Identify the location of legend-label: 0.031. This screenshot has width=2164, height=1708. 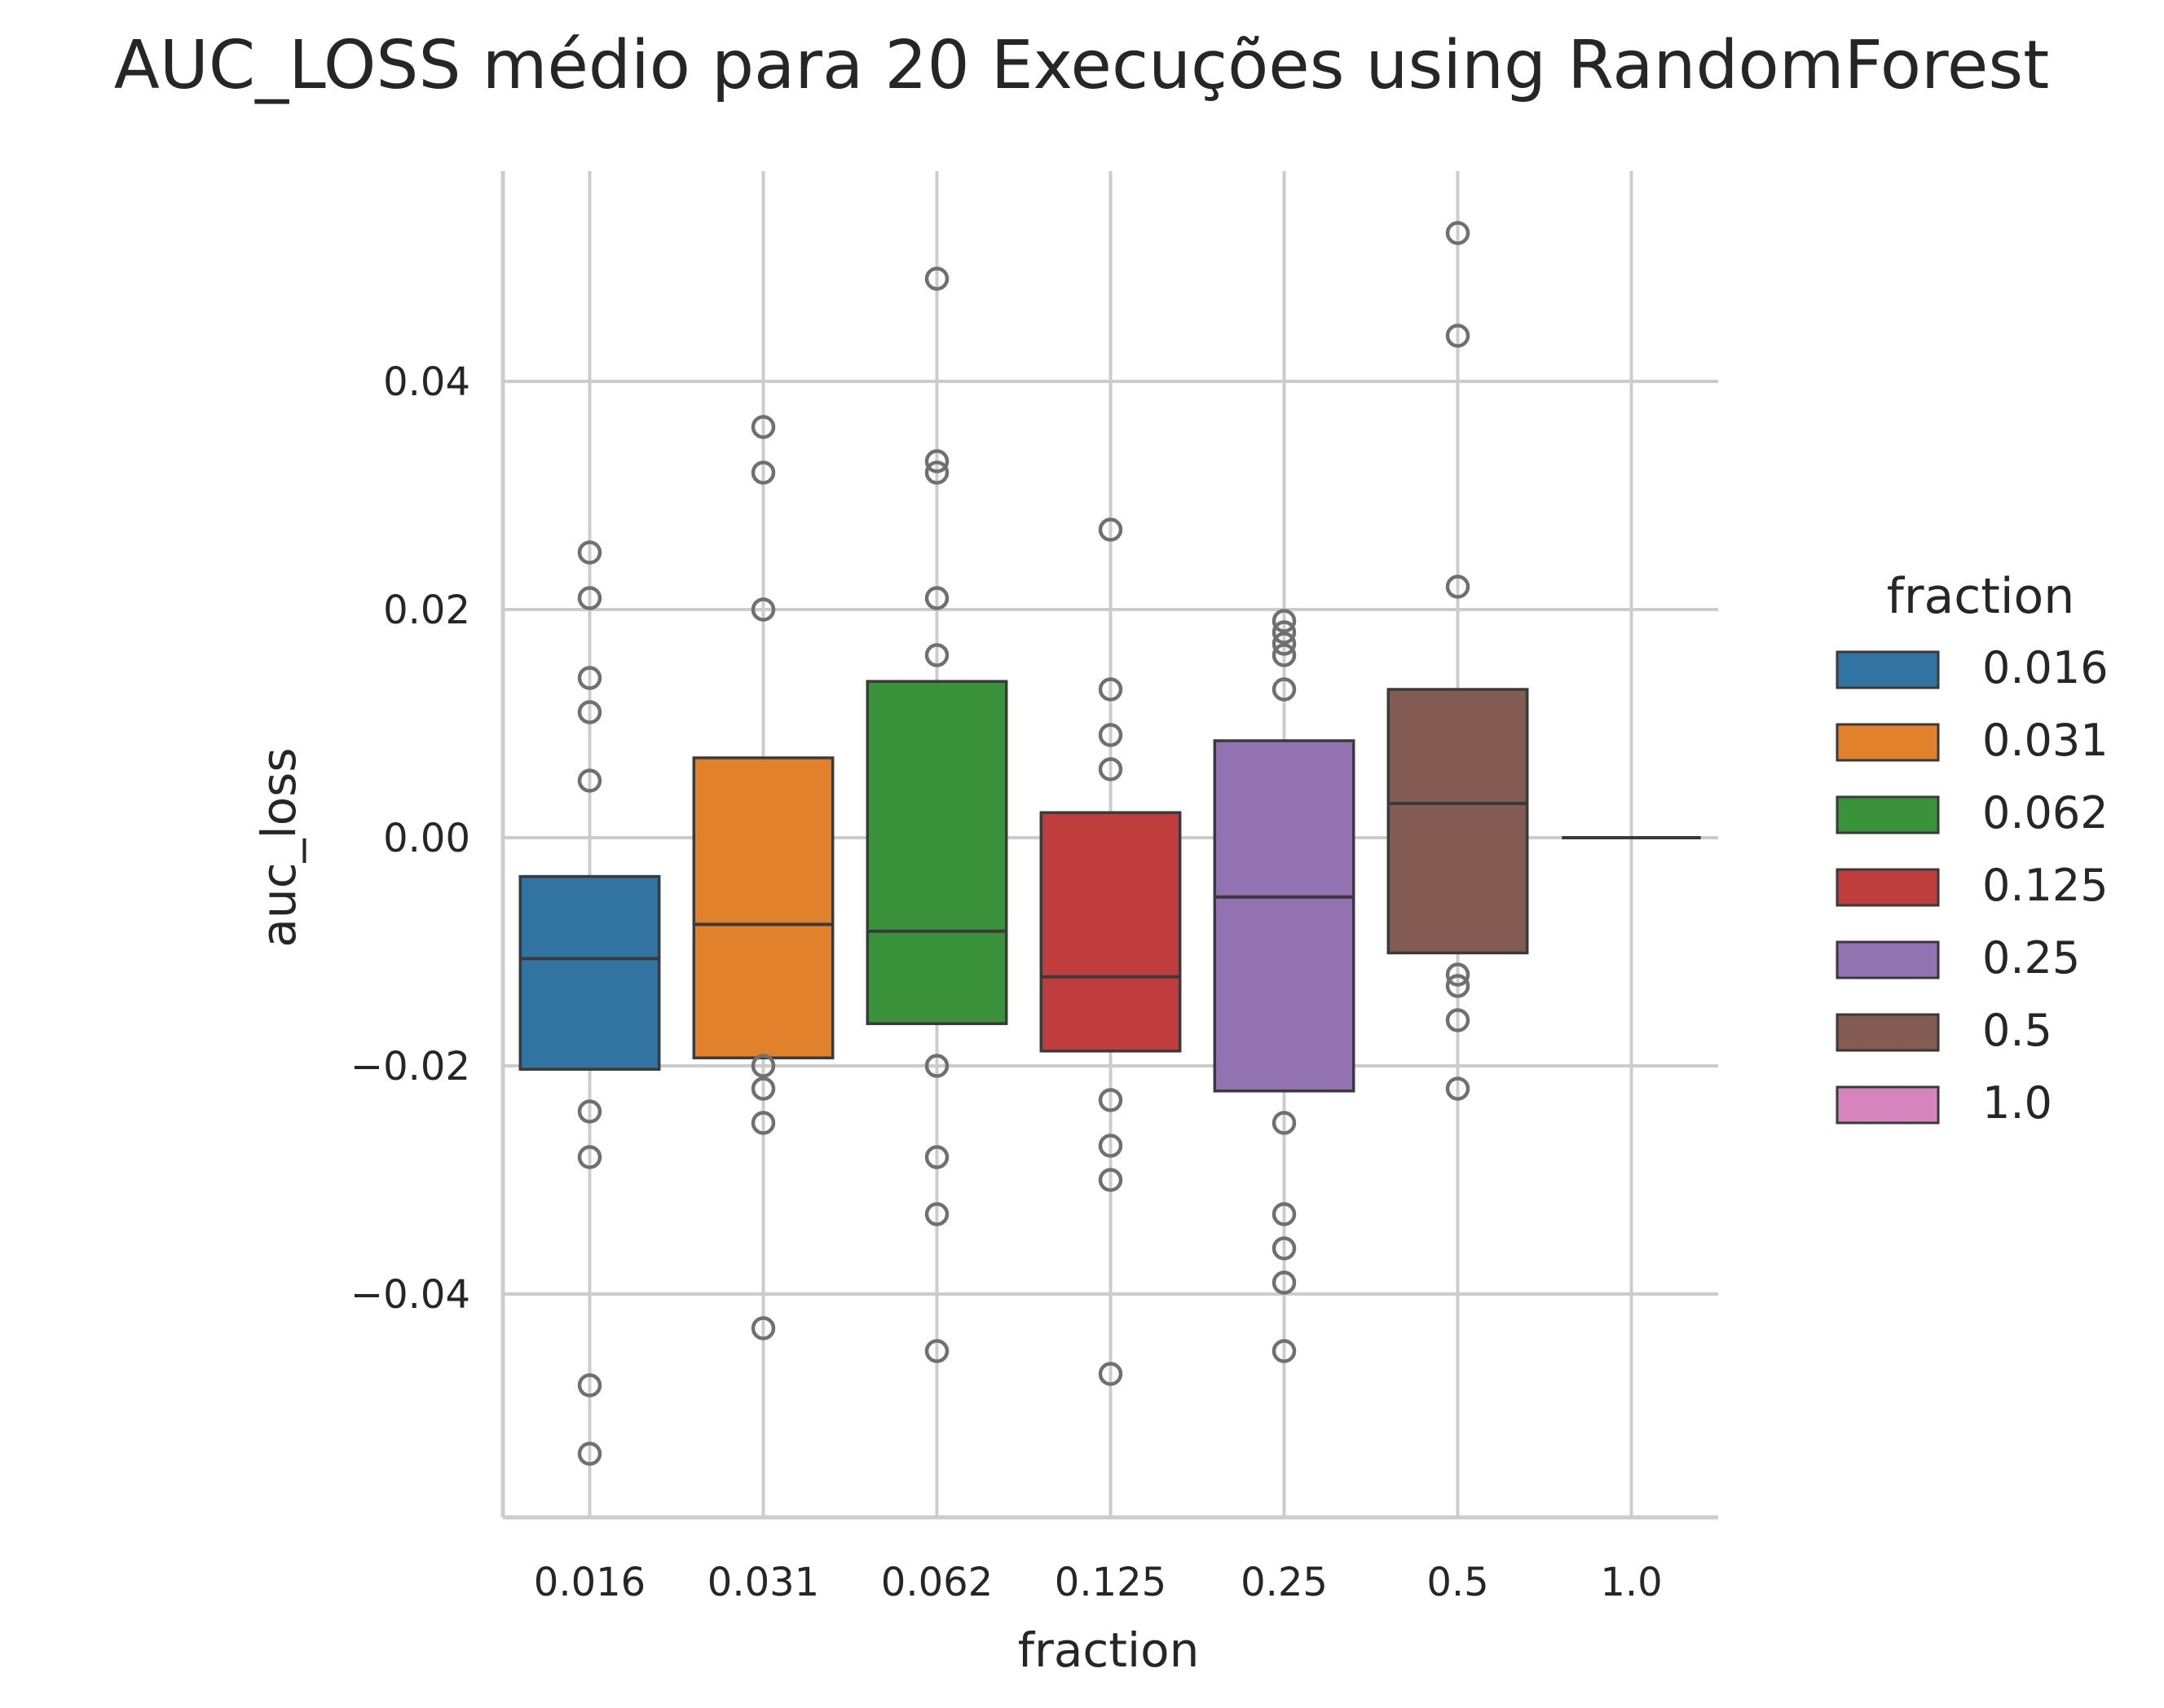
(2046, 740).